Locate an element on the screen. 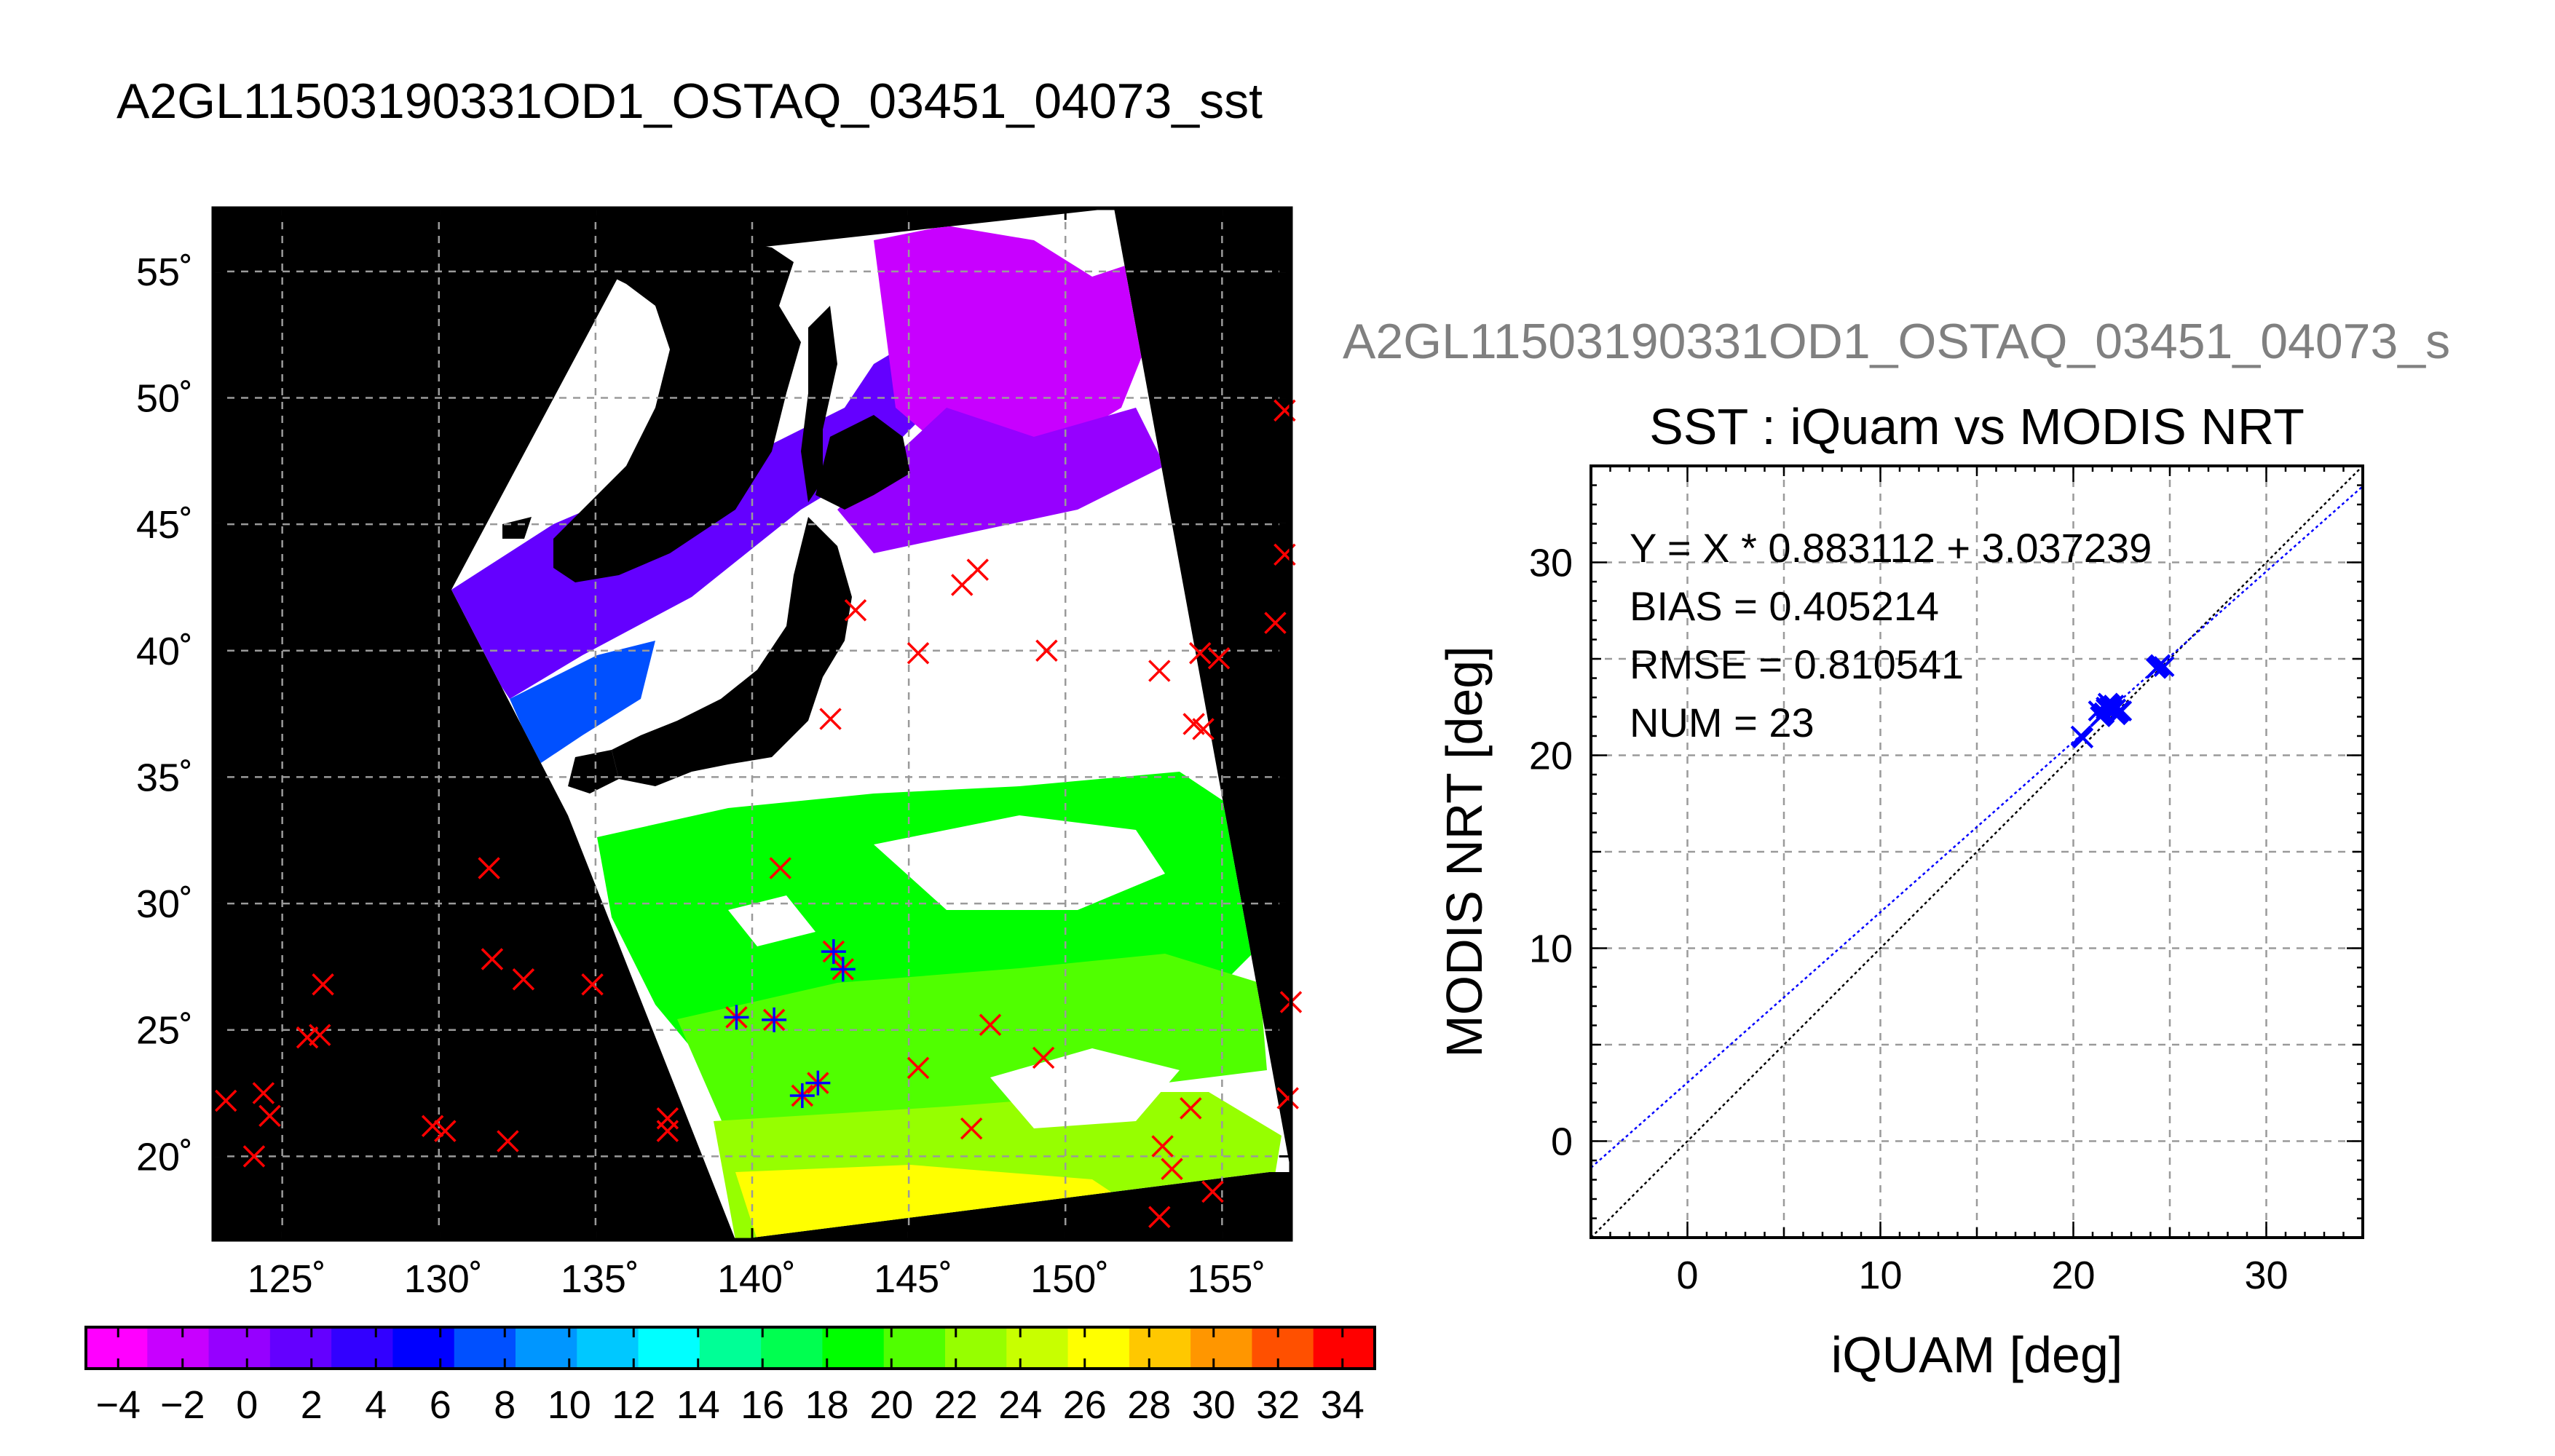 This screenshot has height=1456, width=2555. map-x-tick-label: 135˚ is located at coordinates (600, 1279).